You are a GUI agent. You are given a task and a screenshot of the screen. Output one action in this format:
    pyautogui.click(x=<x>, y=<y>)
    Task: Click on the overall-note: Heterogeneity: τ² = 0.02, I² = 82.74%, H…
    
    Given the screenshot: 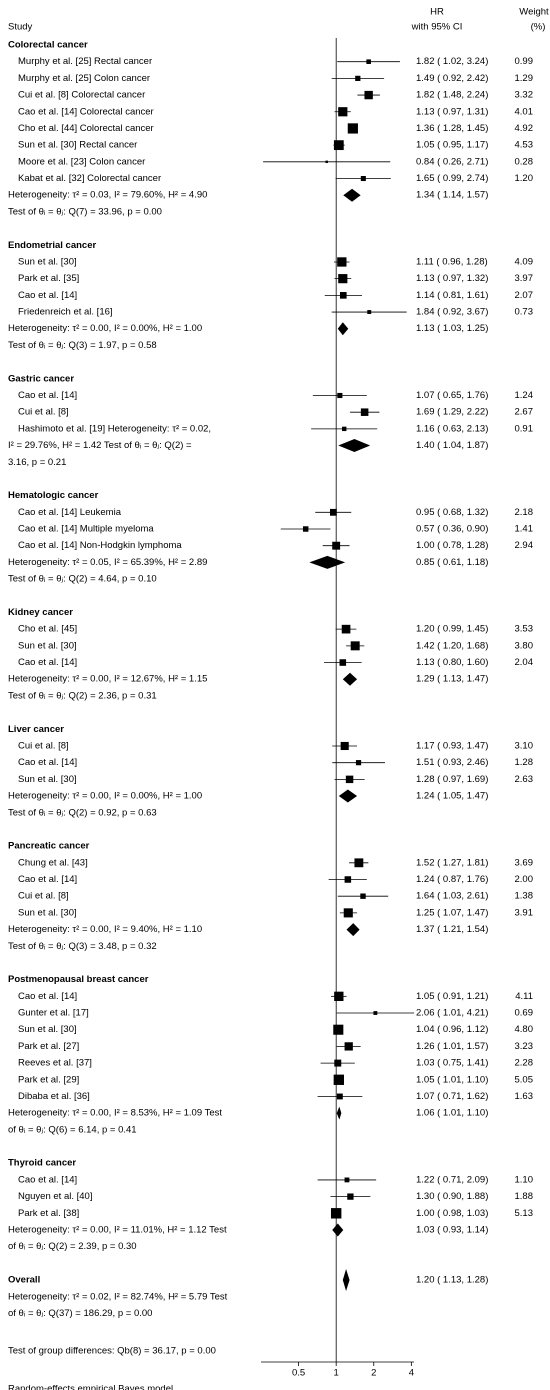 What is the action you would take?
    pyautogui.click(x=118, y=1296)
    